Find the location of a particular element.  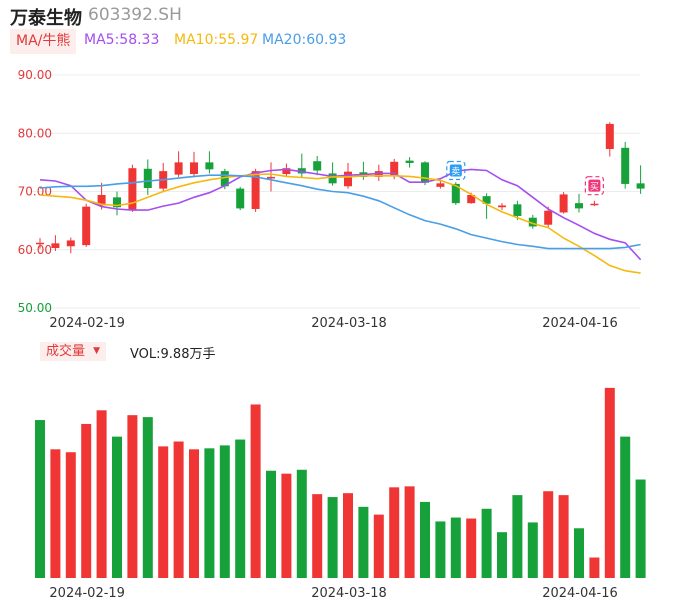

volume-badge-label: 成交量 is located at coordinates (66, 351).